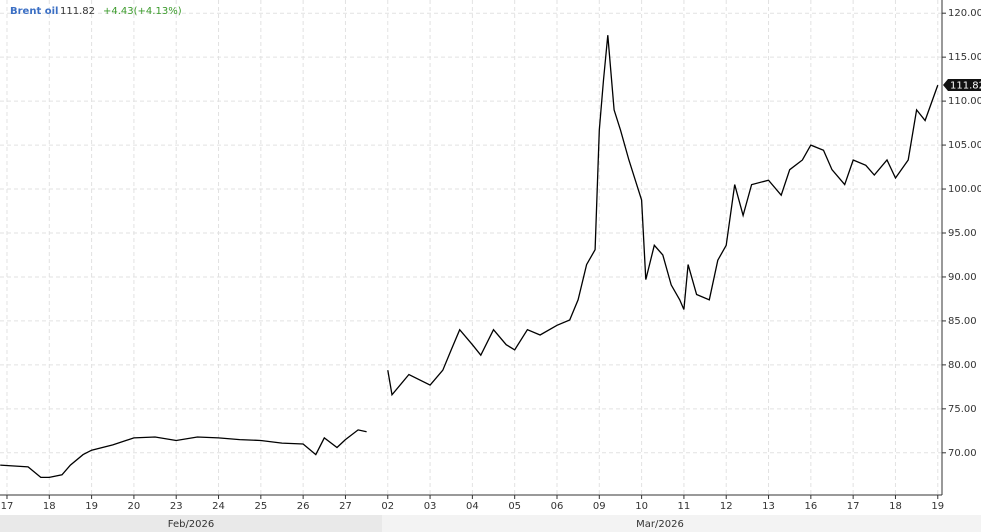 The image size is (981, 532). Describe the element at coordinates (77, 11) in the screenshot. I see `header-price: 111.82` at that location.